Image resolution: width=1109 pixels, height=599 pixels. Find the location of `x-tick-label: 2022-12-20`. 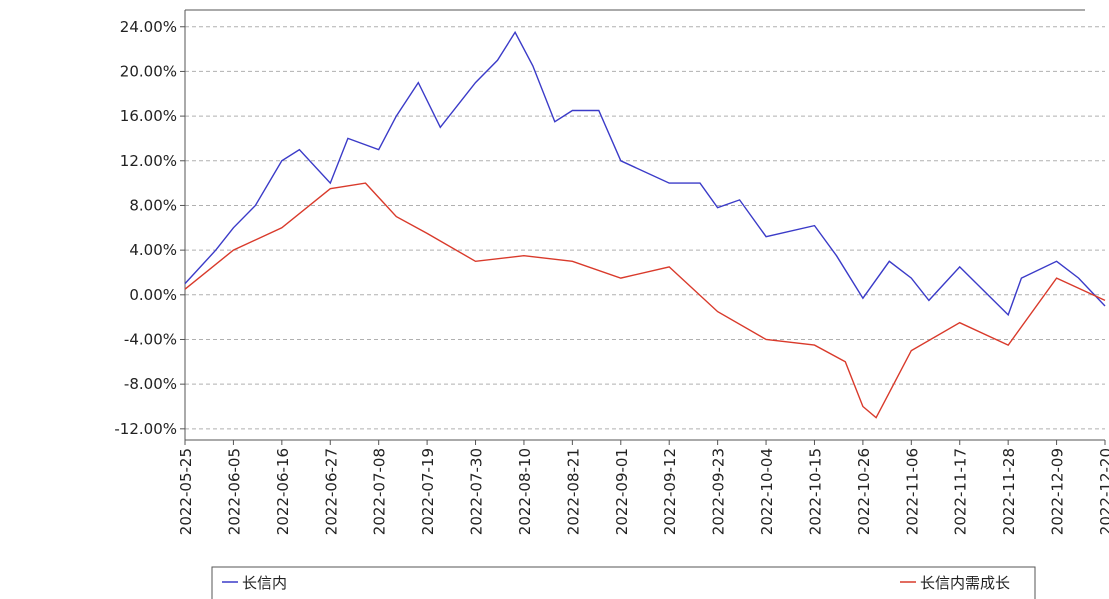

x-tick-label: 2022-12-20 is located at coordinates (1103, 491).